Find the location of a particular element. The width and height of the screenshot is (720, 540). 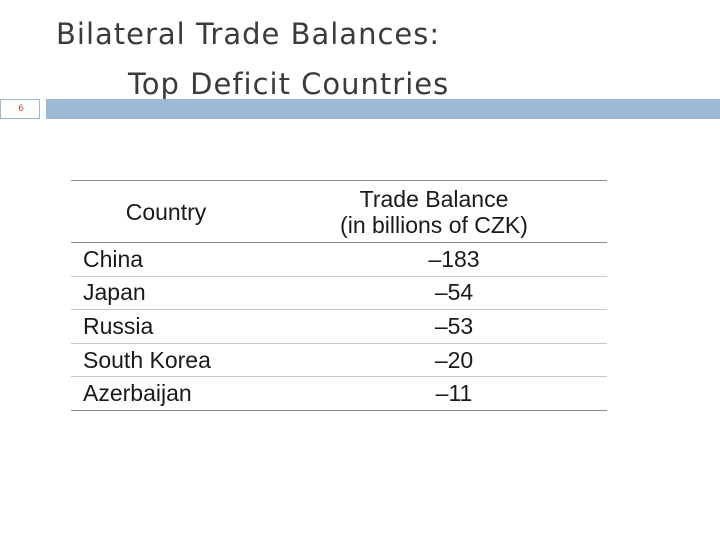

column-header-trade-balance-line-2: (in billions of CZK) is located at coordinates (434, 224).